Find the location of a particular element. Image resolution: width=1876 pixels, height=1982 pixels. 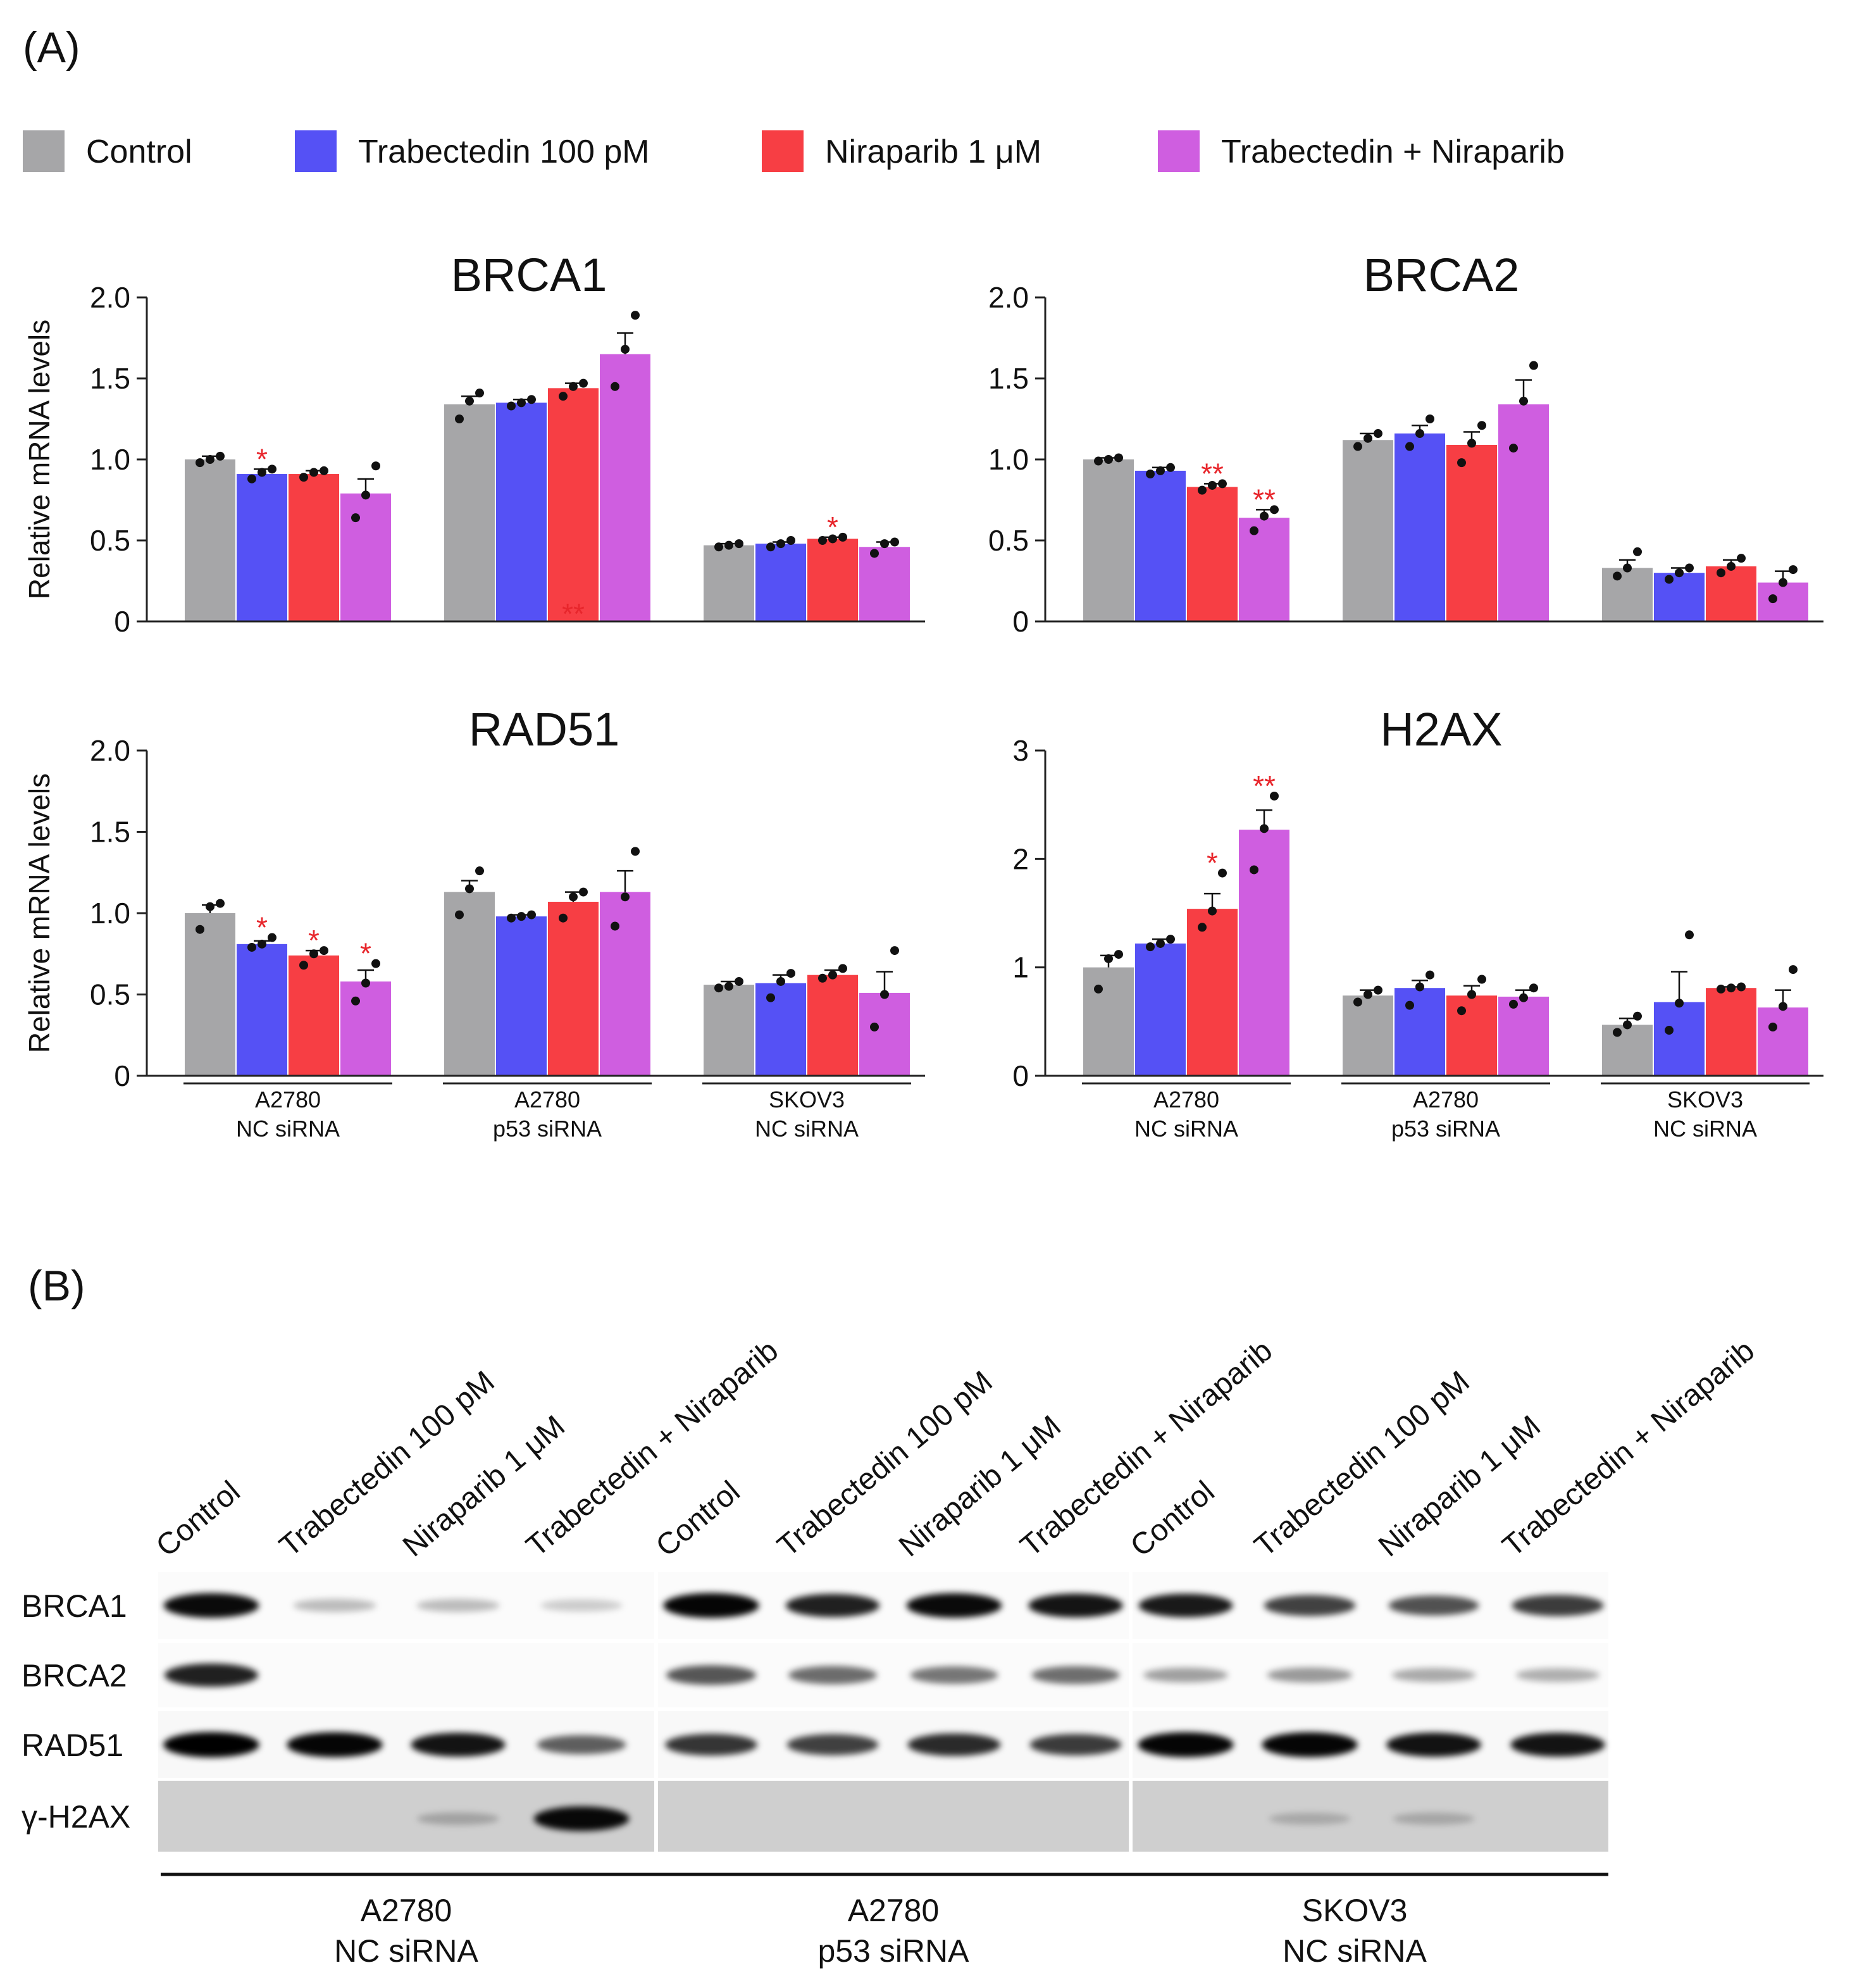

y-tick-label: 2 is located at coordinates (1020, 858).